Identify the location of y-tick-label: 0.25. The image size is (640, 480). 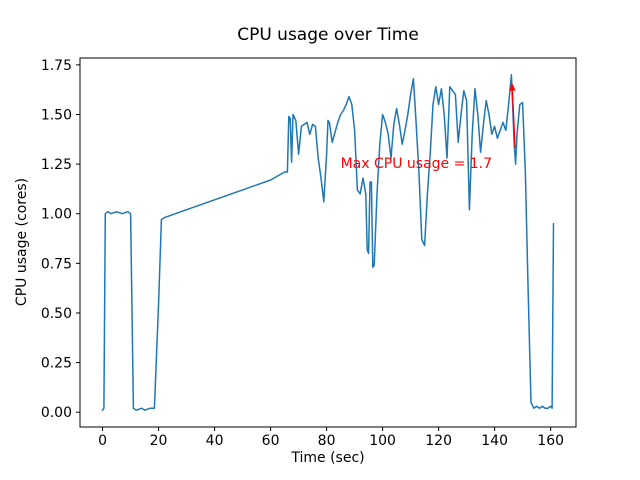
(56, 364).